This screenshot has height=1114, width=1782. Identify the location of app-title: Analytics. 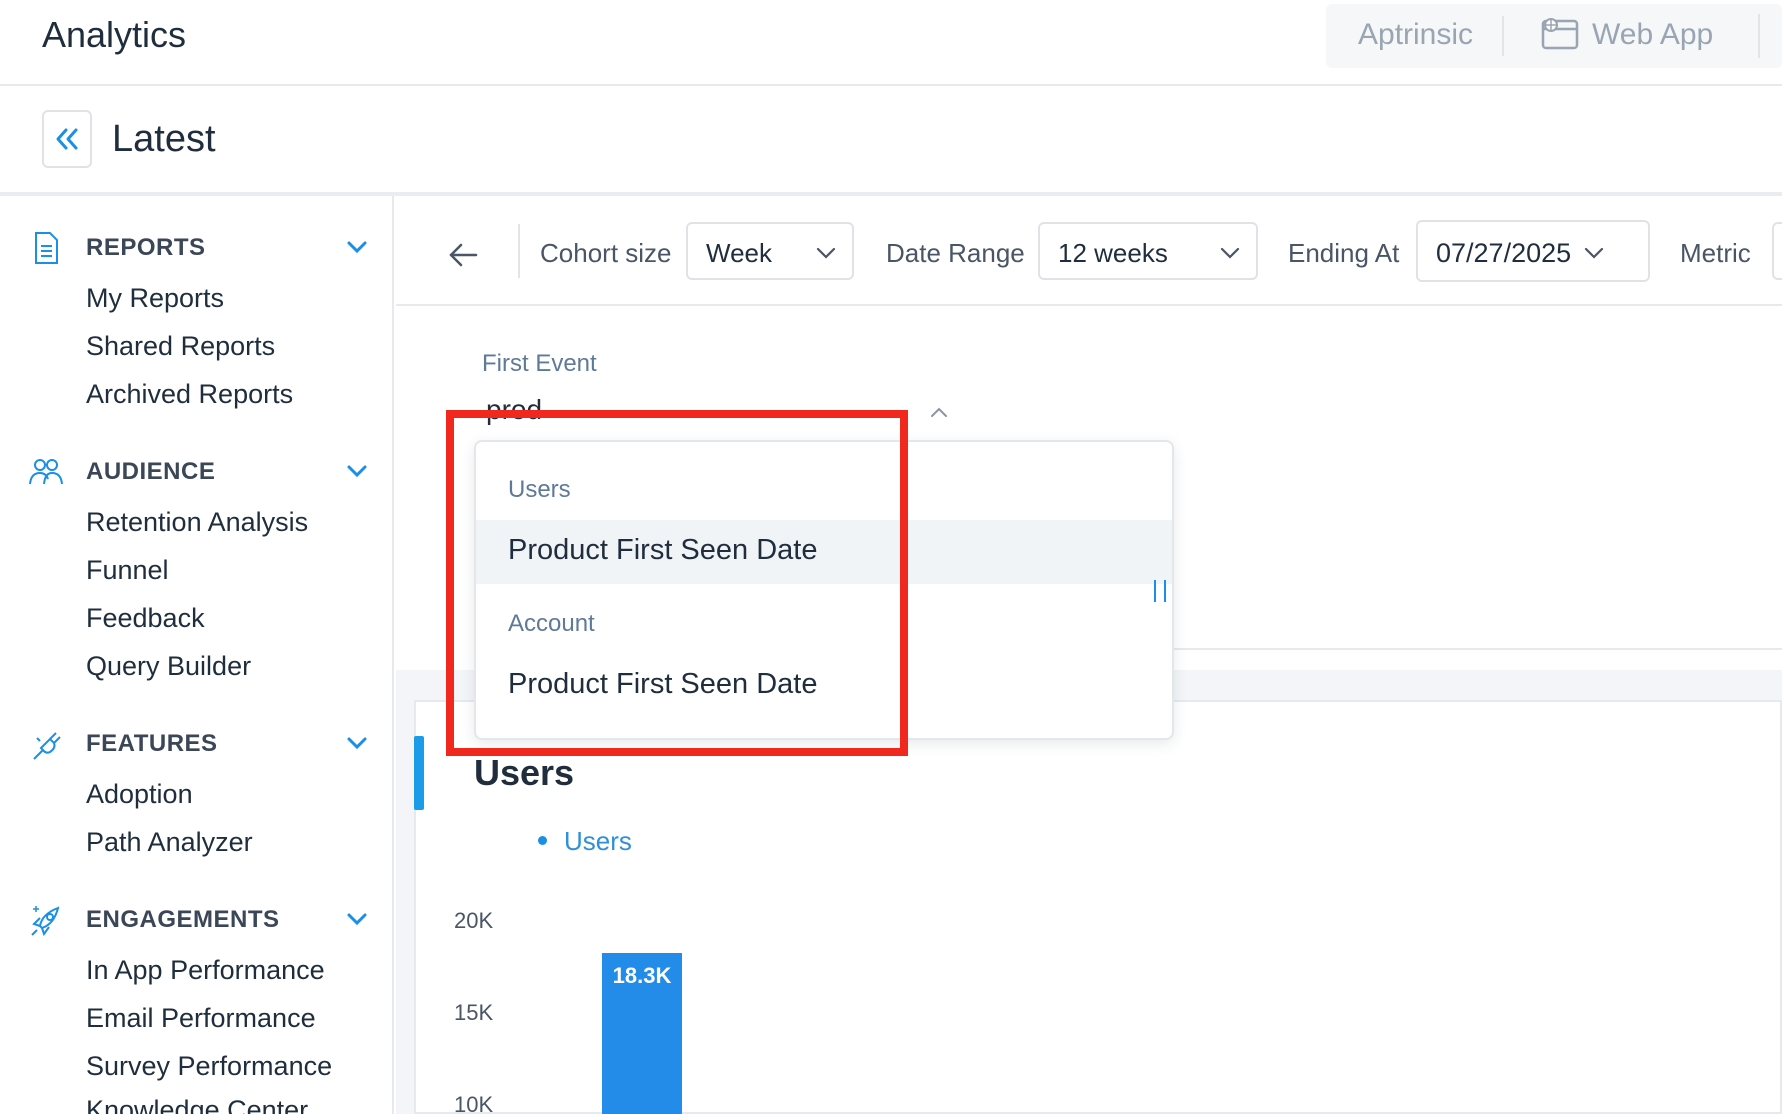
(114, 34).